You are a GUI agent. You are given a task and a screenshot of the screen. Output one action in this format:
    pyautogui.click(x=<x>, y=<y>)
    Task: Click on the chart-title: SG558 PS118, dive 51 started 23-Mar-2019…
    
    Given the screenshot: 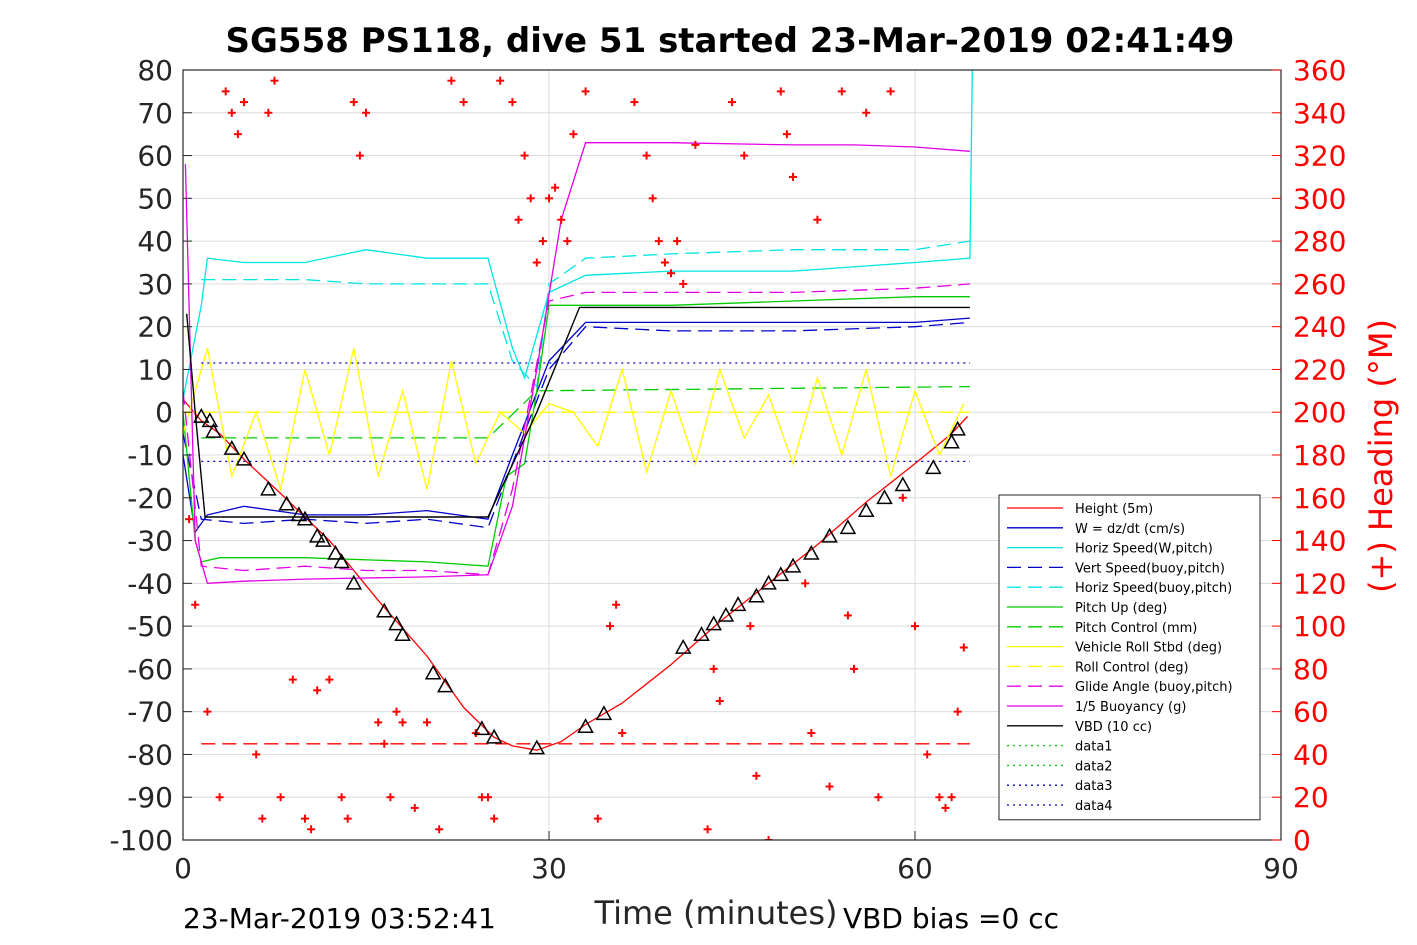 What is the action you would take?
    pyautogui.click(x=730, y=41)
    